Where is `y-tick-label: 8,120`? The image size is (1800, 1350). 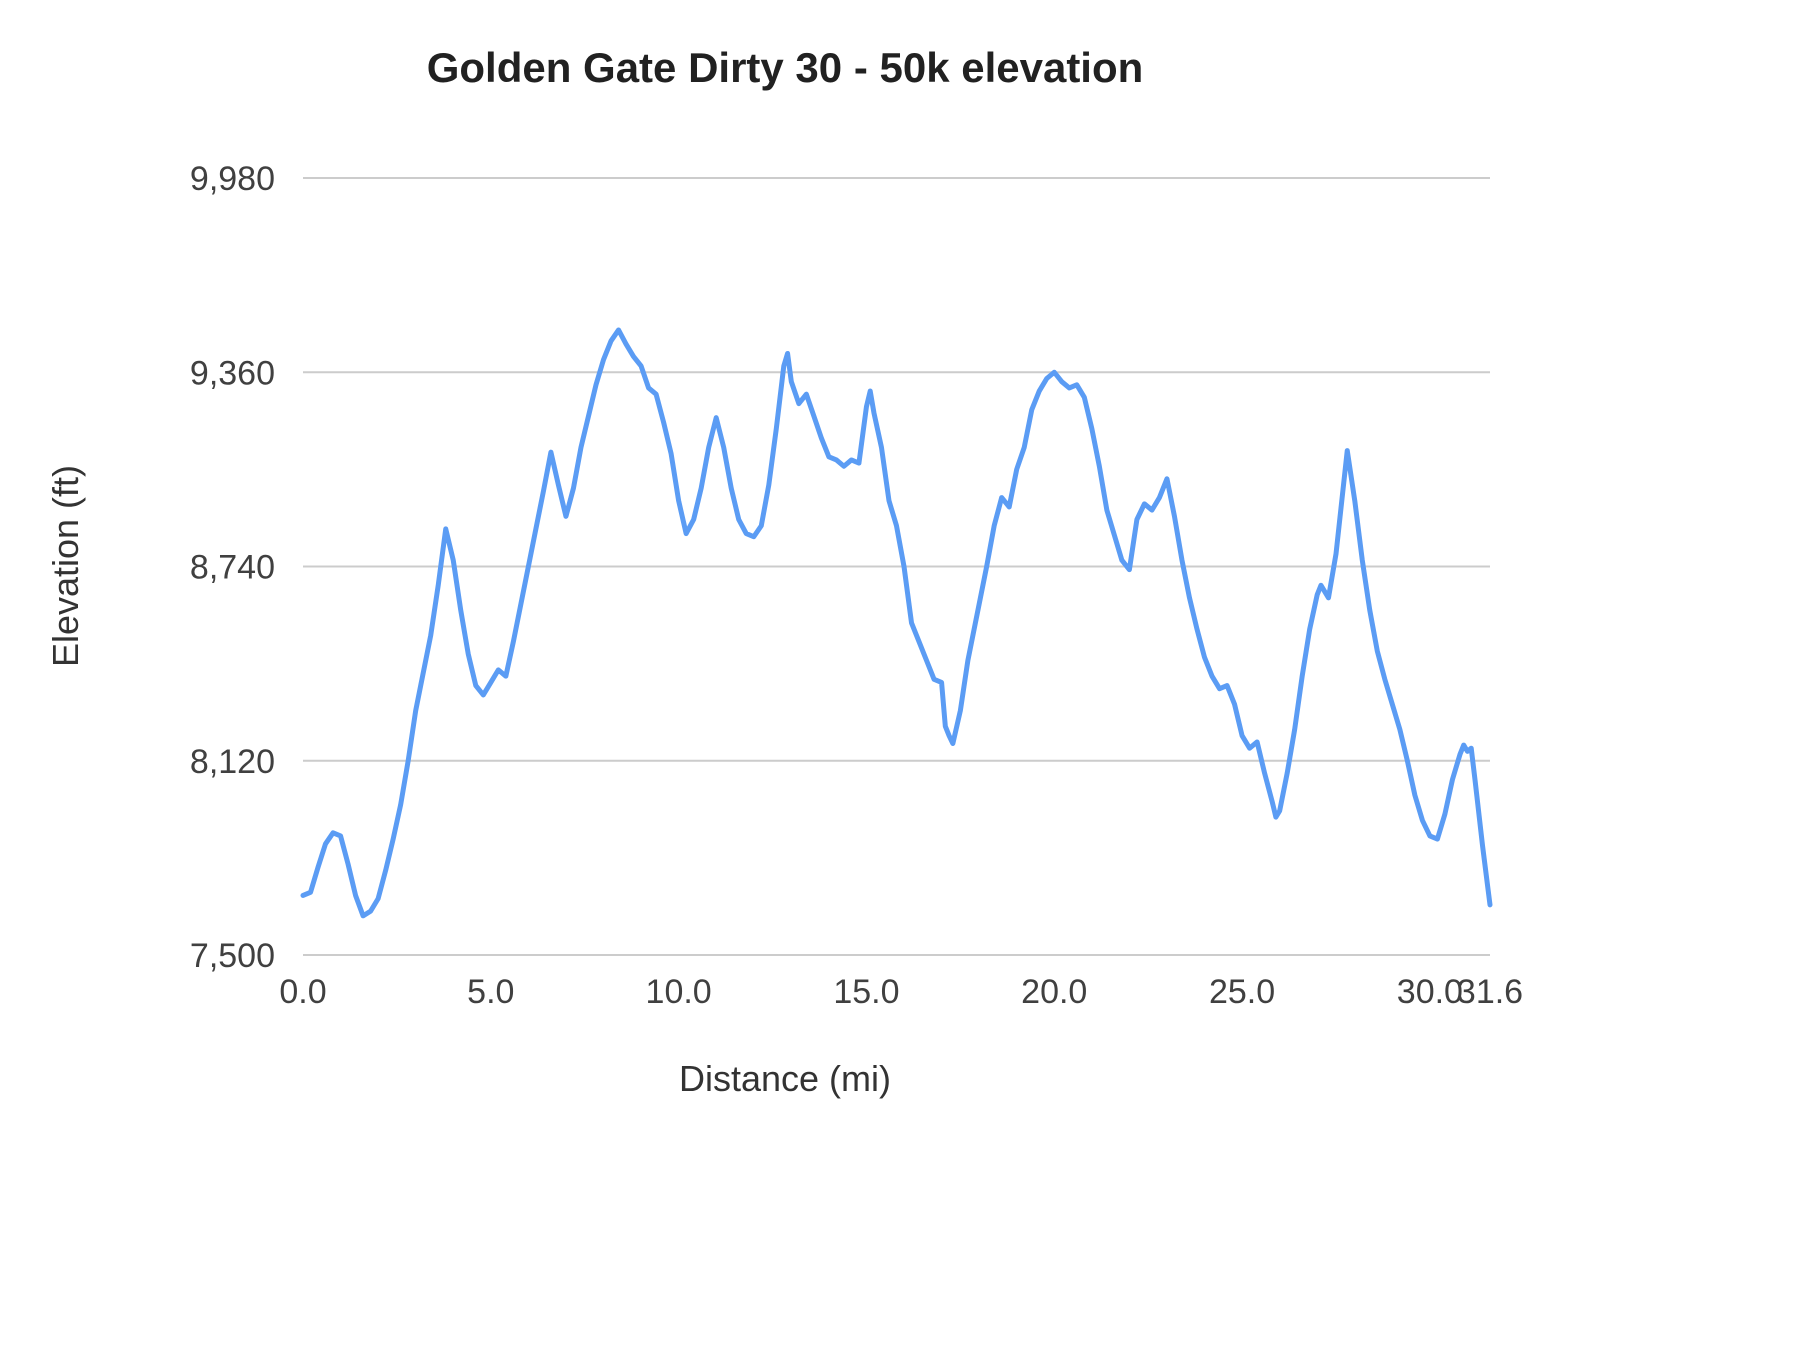 y-tick-label: 8,120 is located at coordinates (232, 762).